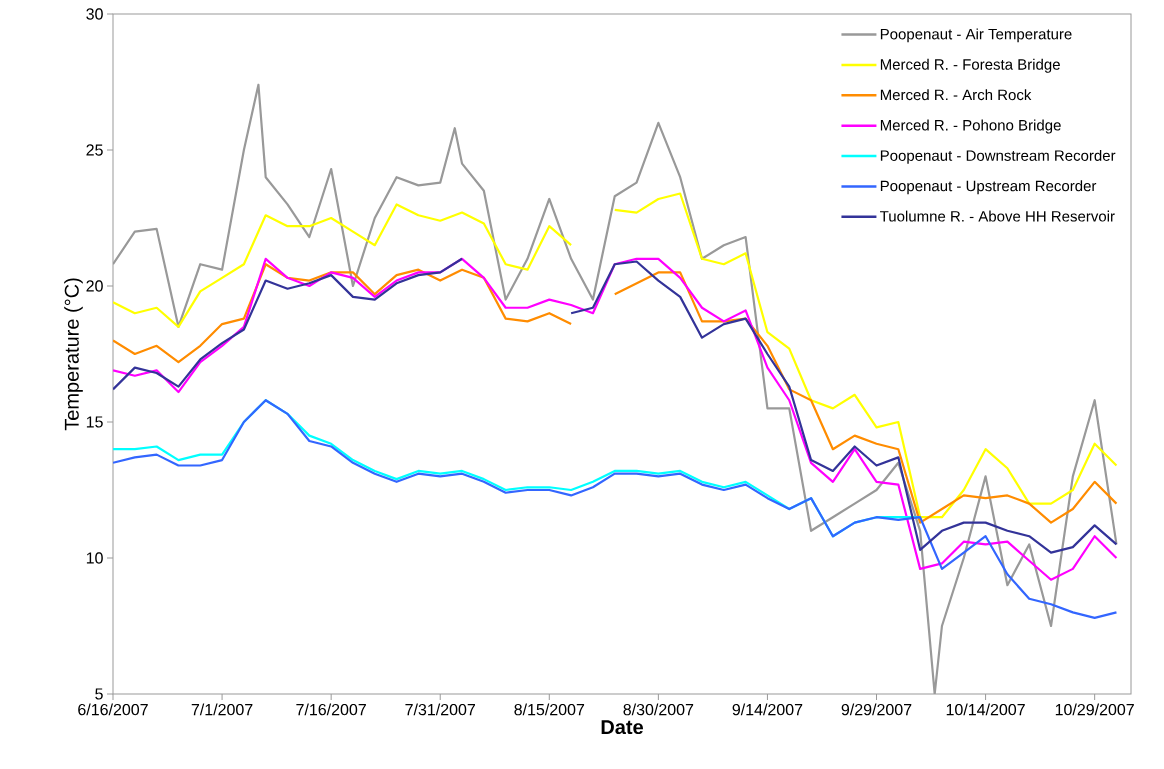  I want to click on x-tick-label: 7/16/2007, so click(331, 709).